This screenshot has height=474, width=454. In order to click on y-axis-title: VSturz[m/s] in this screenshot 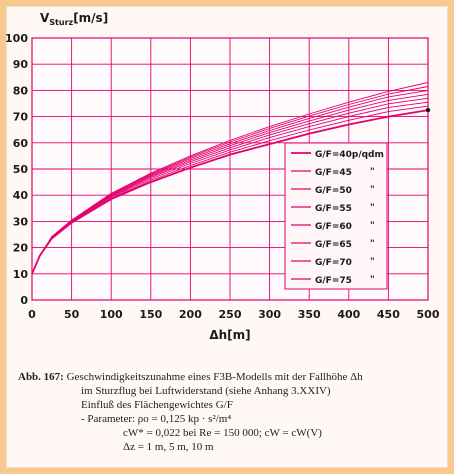, I will do `click(74, 19)`.